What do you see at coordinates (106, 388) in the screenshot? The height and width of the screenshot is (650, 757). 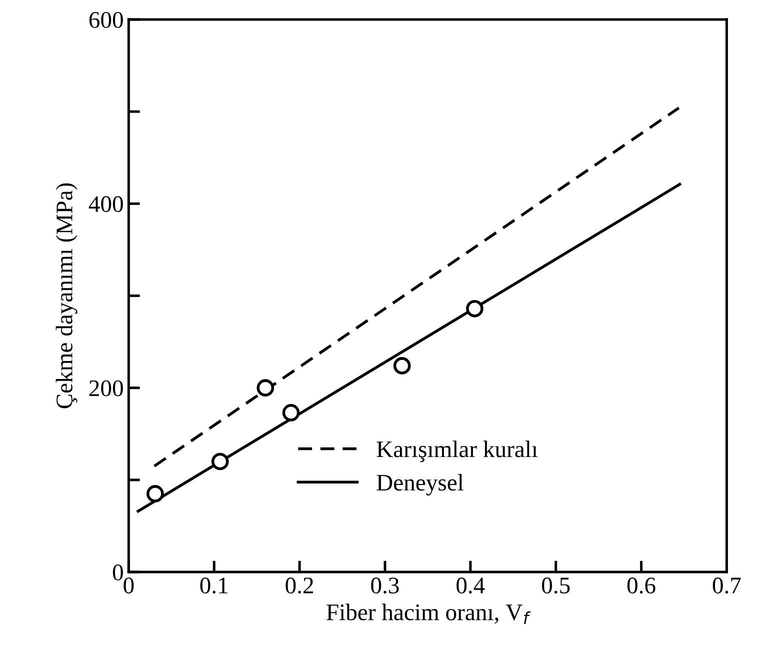 I see `y-tick-label: 200` at bounding box center [106, 388].